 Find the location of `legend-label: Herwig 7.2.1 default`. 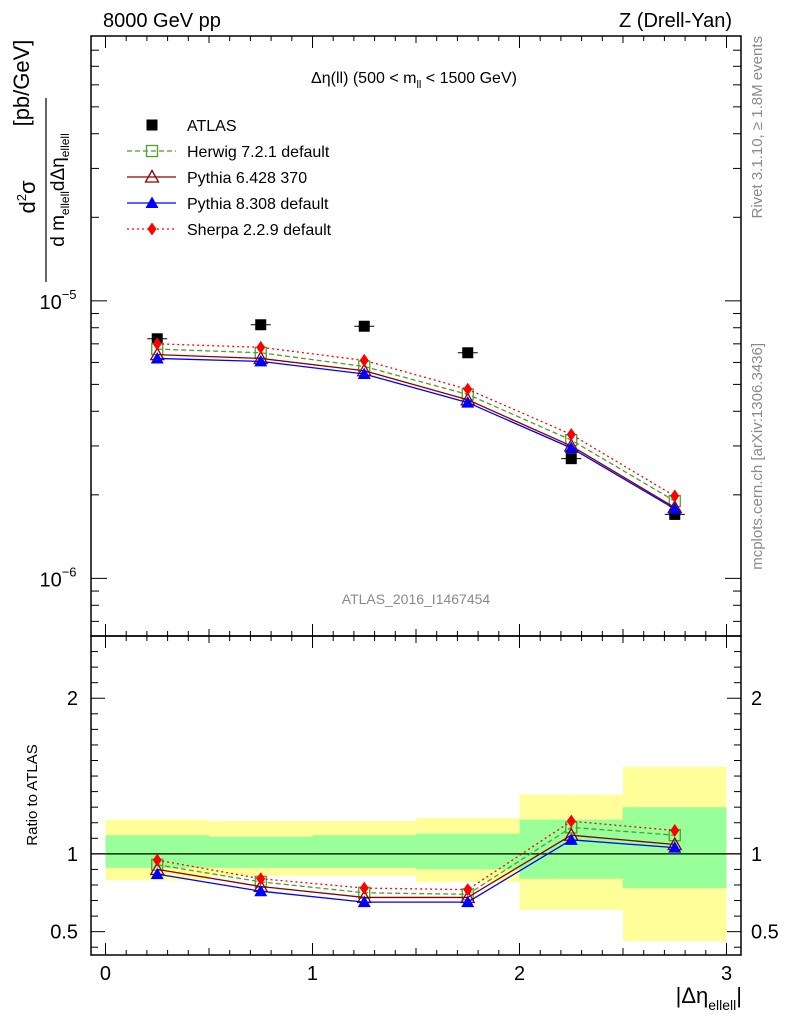

legend-label: Herwig 7.2.1 default is located at coordinates (258, 152).